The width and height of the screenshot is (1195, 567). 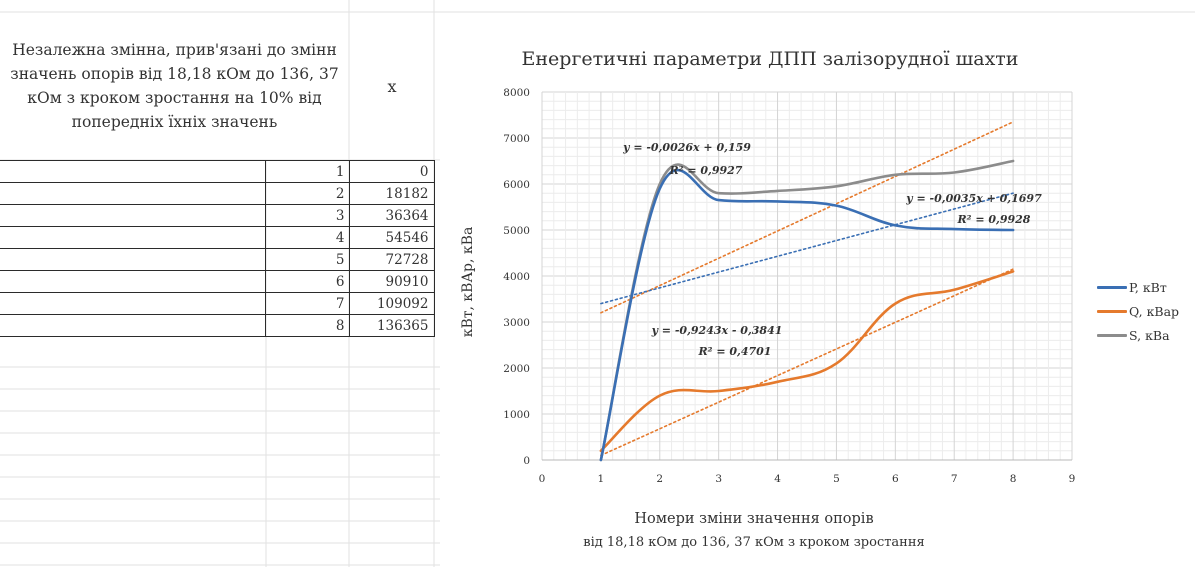 I want to click on table-row: 4 54546, so click(x=217, y=237).